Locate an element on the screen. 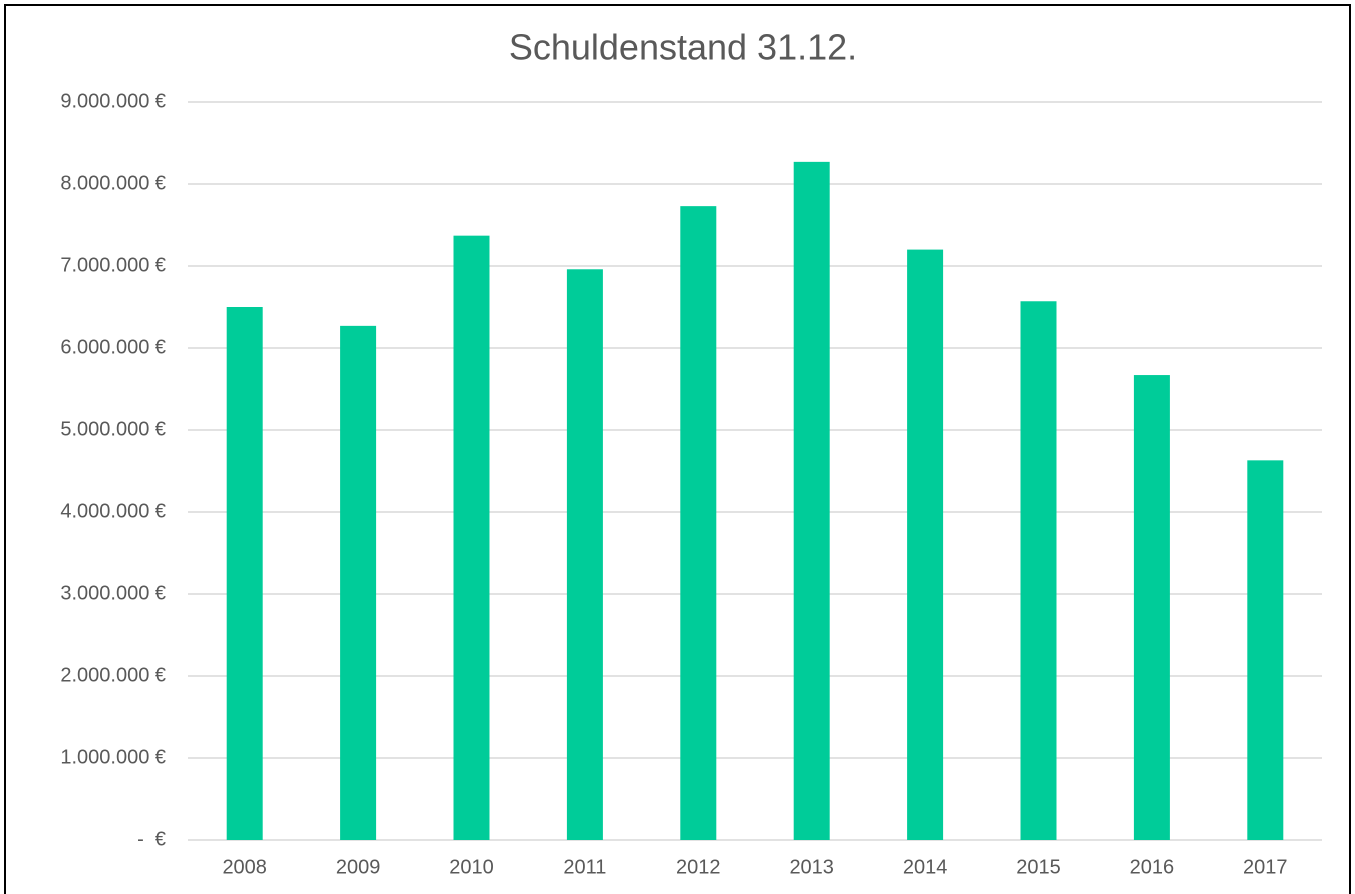 The image size is (1355, 894). y-tick-label: 7.000.000 € is located at coordinates (113, 265).